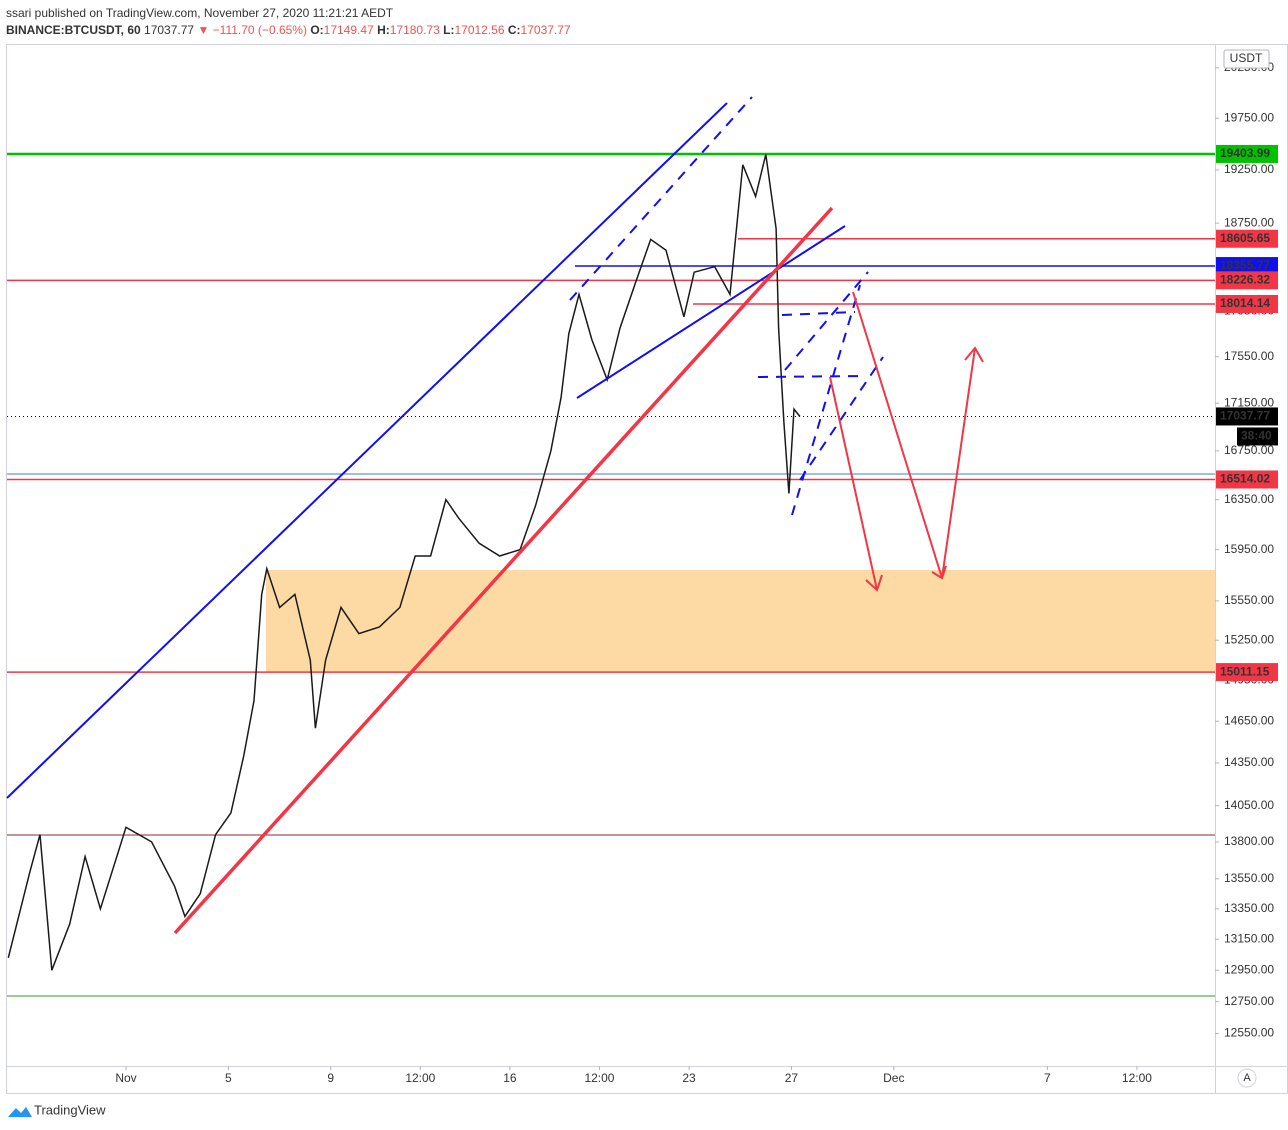 The width and height of the screenshot is (1288, 1130). I want to click on y-tick-label: 16750.00, so click(1249, 450).